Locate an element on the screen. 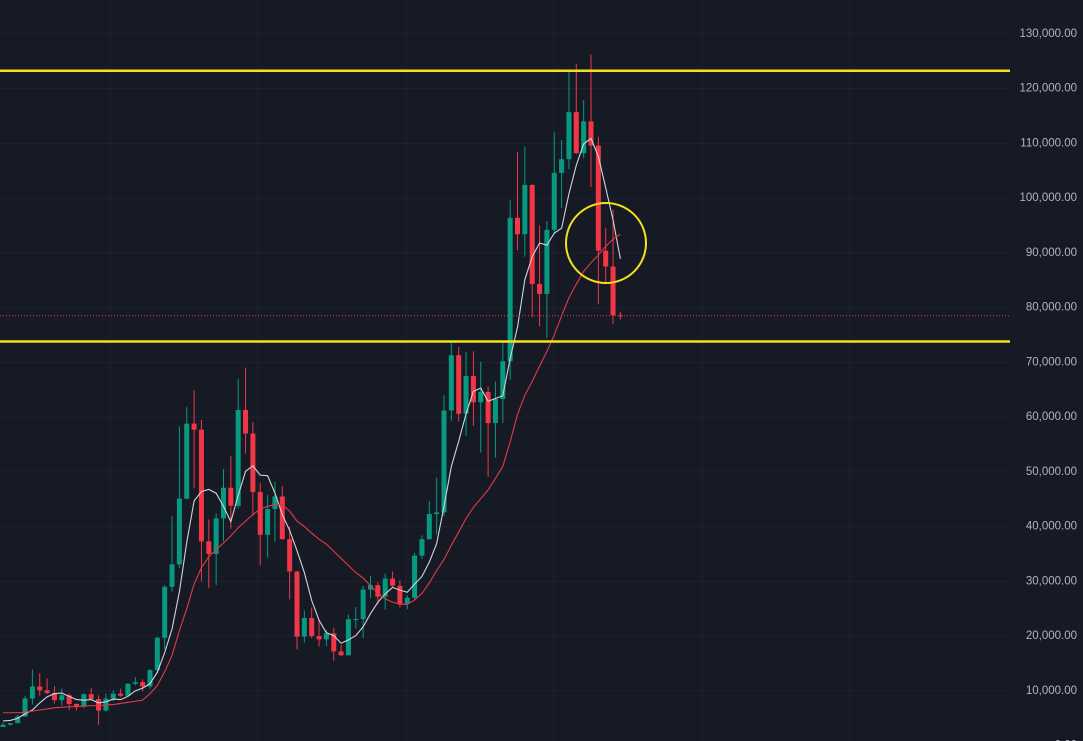  y-tick-label: 70,000.00 is located at coordinates (1051, 362).